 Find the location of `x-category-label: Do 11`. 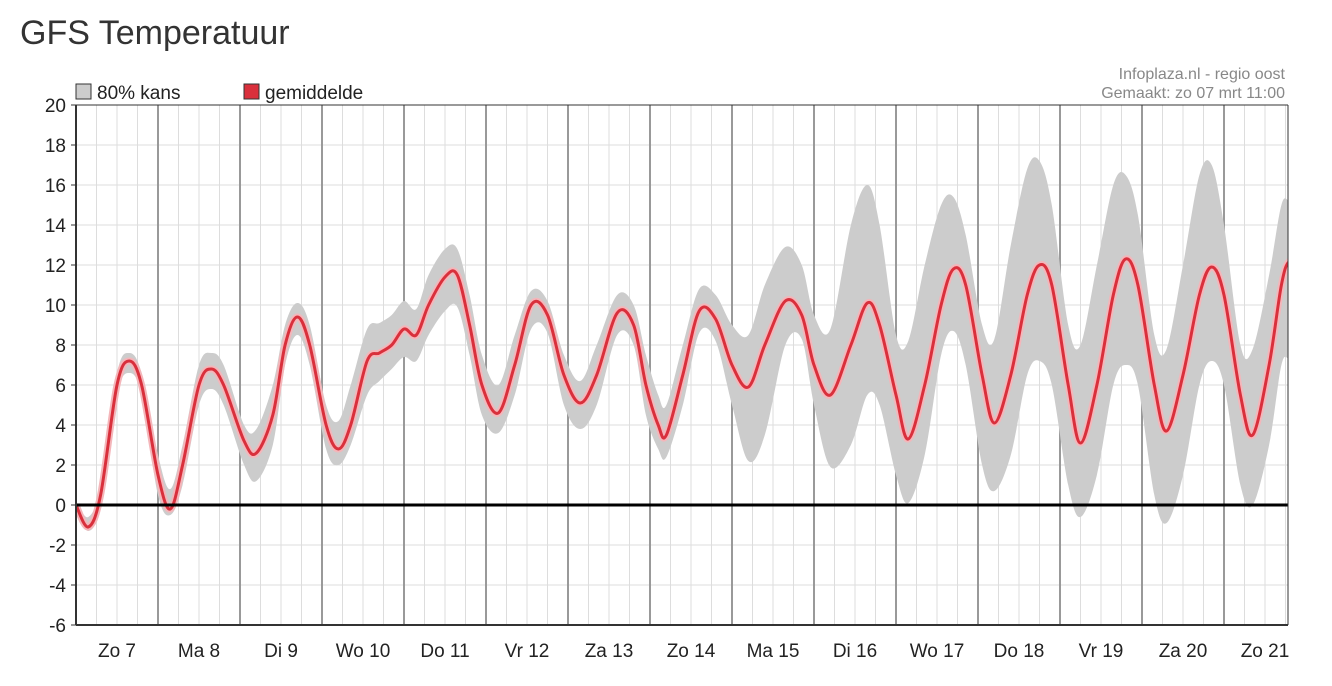

x-category-label: Do 11 is located at coordinates (444, 651).